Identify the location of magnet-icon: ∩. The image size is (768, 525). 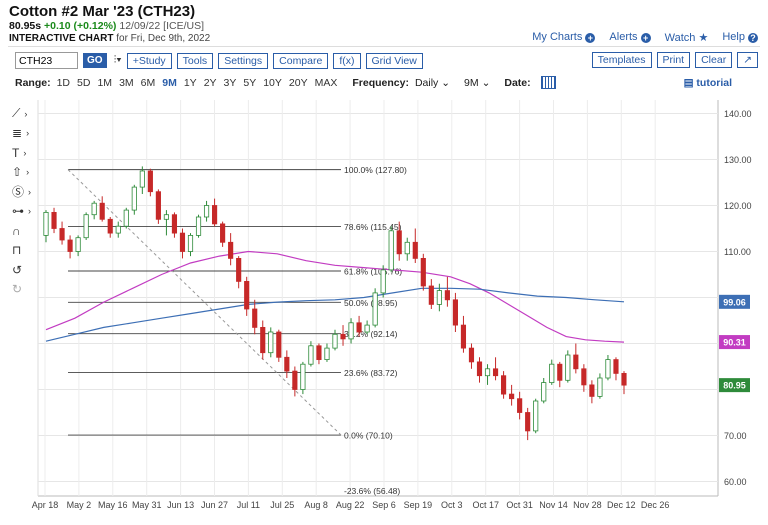
(16, 230).